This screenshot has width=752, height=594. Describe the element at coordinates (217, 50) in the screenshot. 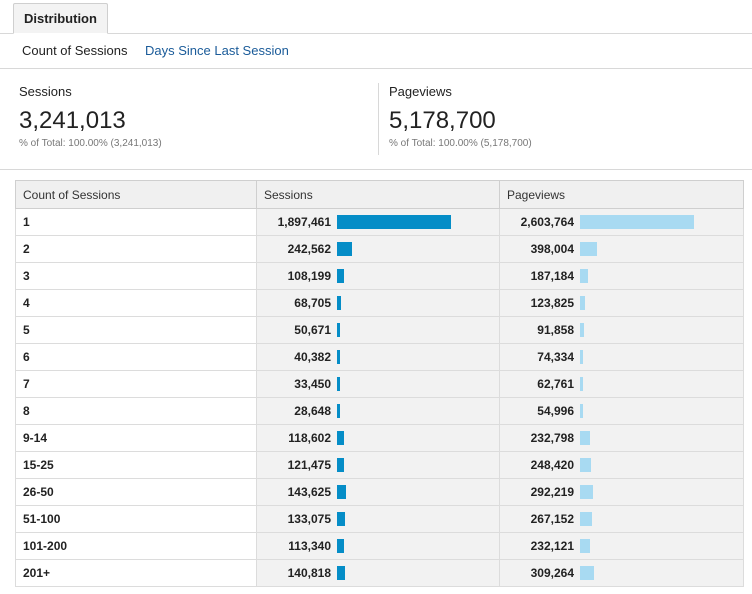

I see `subnav-days-since-last-session-link: Days Since Last Session` at that location.